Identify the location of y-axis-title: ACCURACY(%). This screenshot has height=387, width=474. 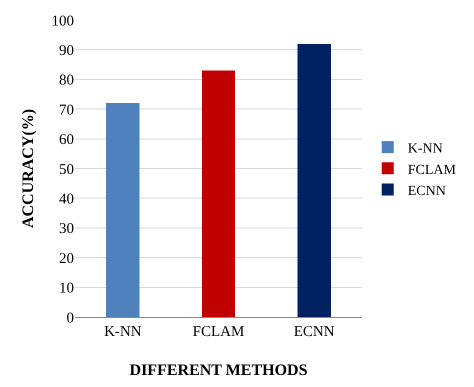
(28, 168).